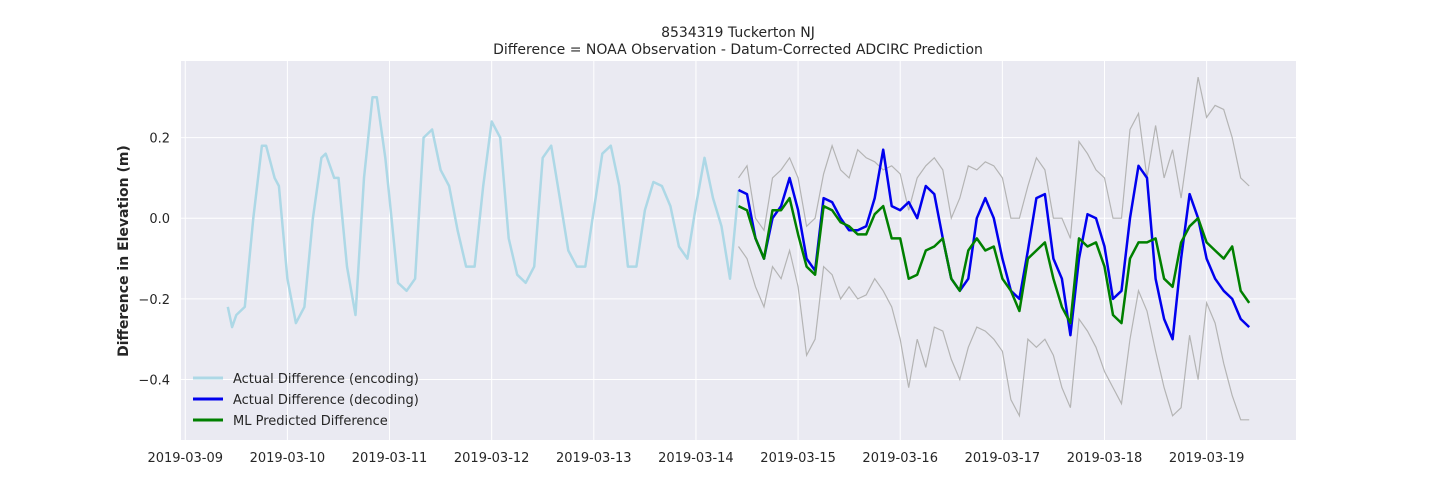 Image resolution: width=1440 pixels, height=504 pixels. I want to click on lower-bound-line, so click(994, 333).